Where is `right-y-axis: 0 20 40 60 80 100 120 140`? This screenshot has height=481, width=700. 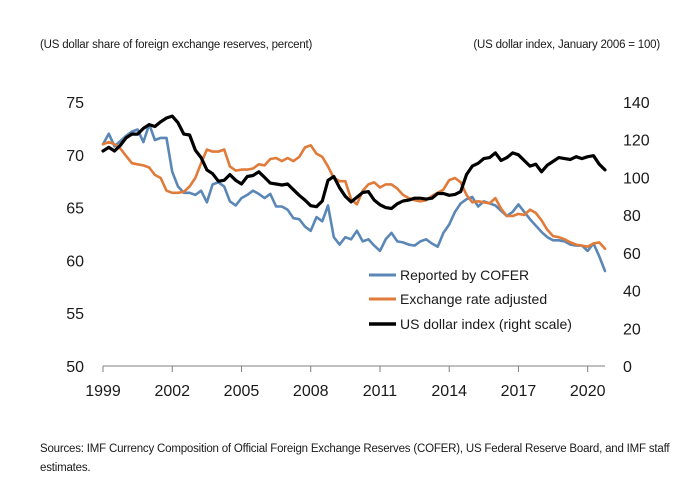
right-y-axis: 0 20 40 60 80 100 120 140 is located at coordinates (636, 235).